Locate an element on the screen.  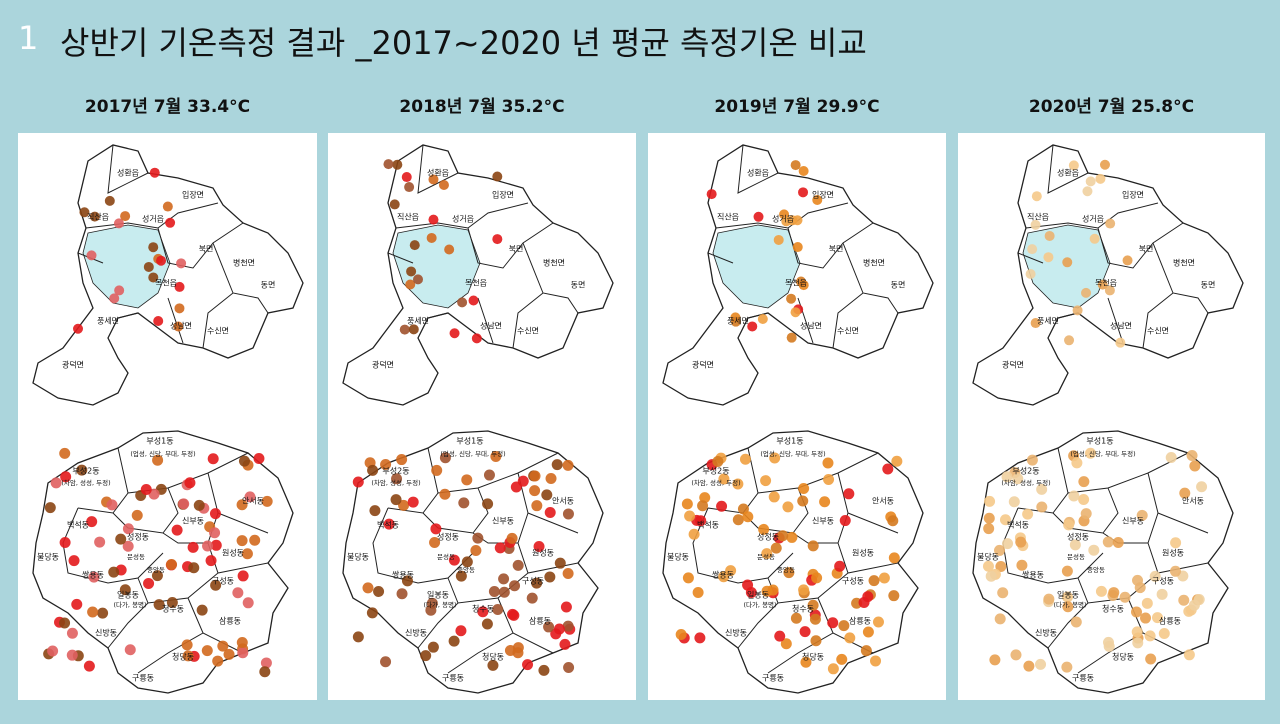
region-label: 백석동 is located at coordinates (1018, 525).